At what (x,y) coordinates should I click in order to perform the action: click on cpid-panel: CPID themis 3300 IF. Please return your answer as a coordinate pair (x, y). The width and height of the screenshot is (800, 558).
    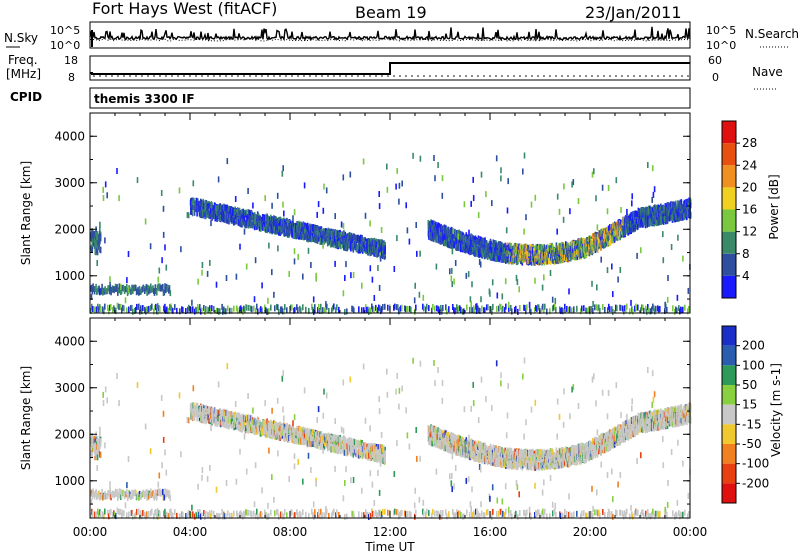
    Looking at the image, I should click on (350, 98).